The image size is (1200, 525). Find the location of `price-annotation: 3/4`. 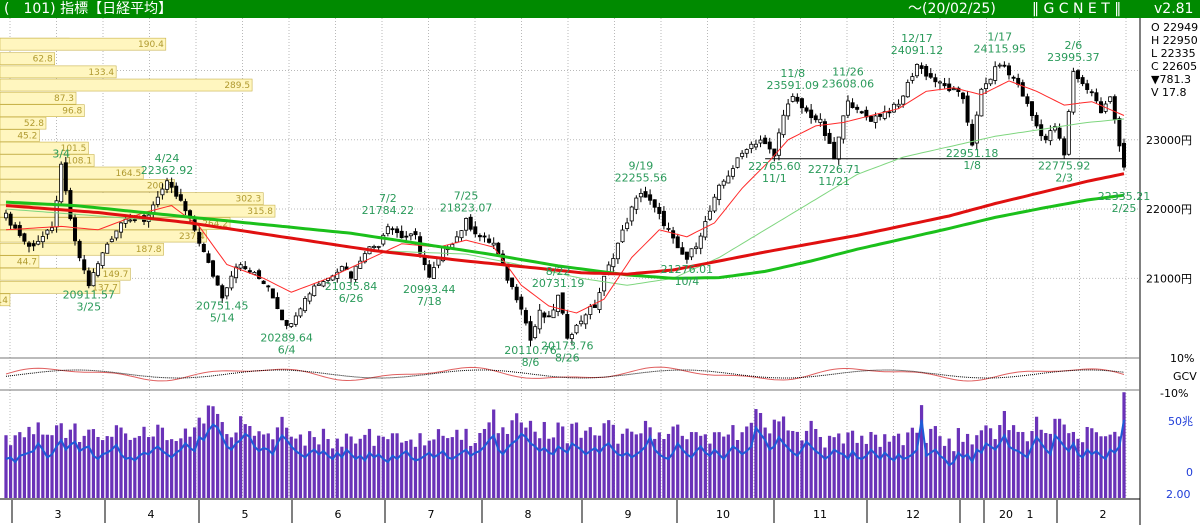

price-annotation: 3/4 is located at coordinates (61, 153).